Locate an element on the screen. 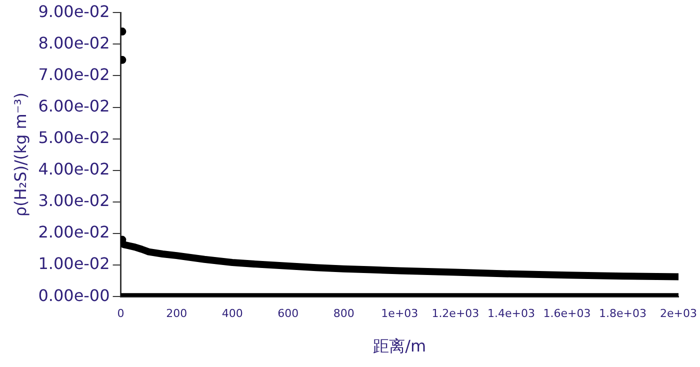  y-tick-label: 1.00e-02 is located at coordinates (74, 264).